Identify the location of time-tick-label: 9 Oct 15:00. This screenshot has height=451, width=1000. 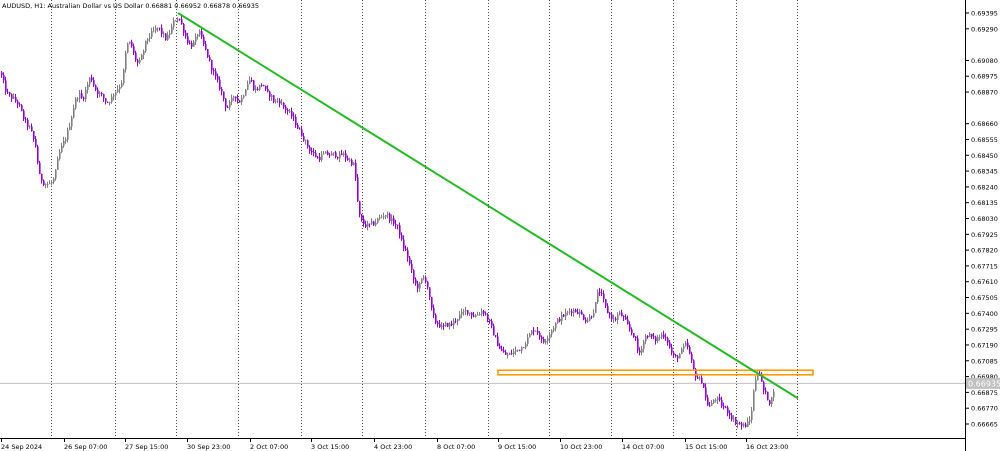
(517, 447).